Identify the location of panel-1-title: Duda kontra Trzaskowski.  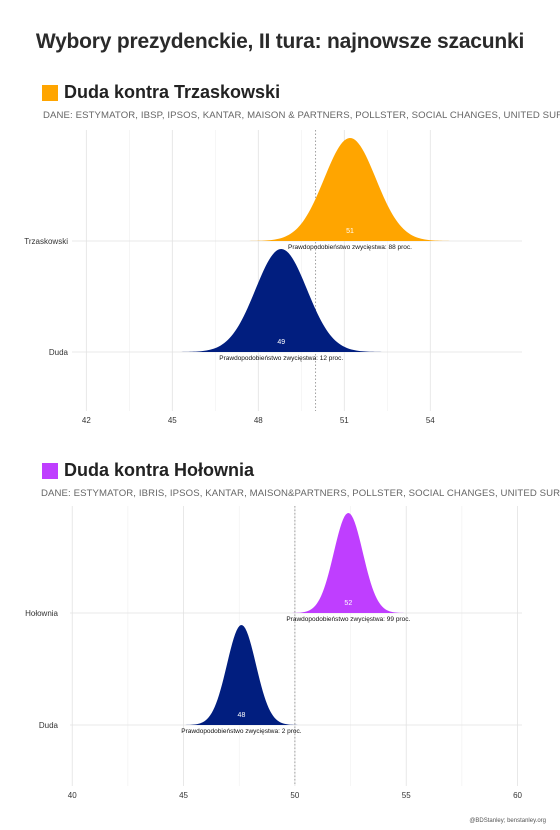
(172, 92).